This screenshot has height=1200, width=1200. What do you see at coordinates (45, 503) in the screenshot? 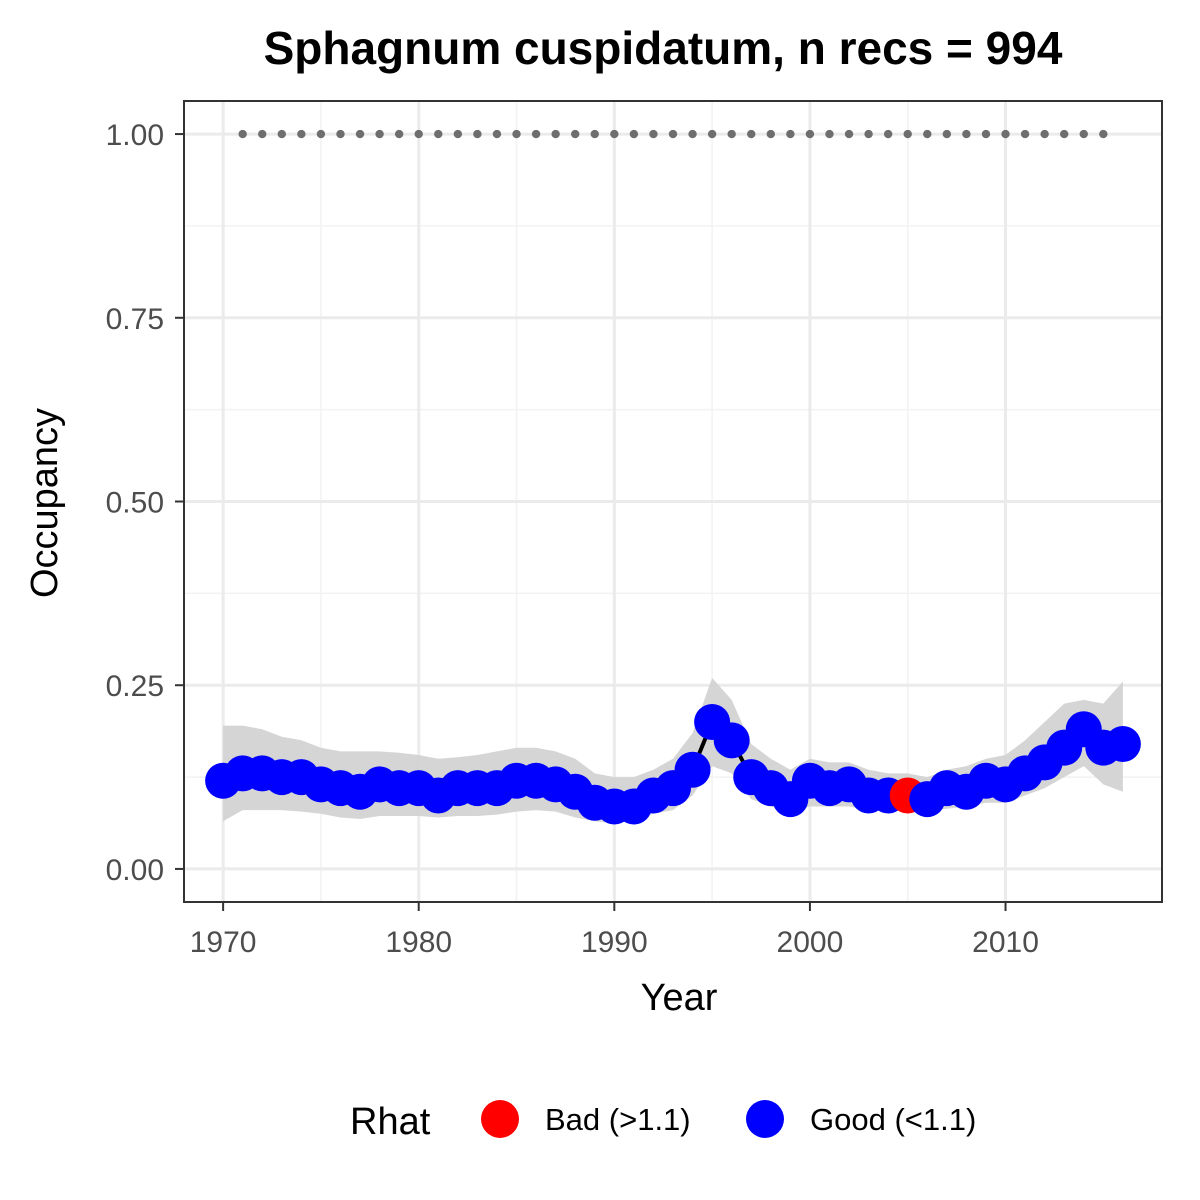
I see `y-axis-title: Occupancy` at bounding box center [45, 503].